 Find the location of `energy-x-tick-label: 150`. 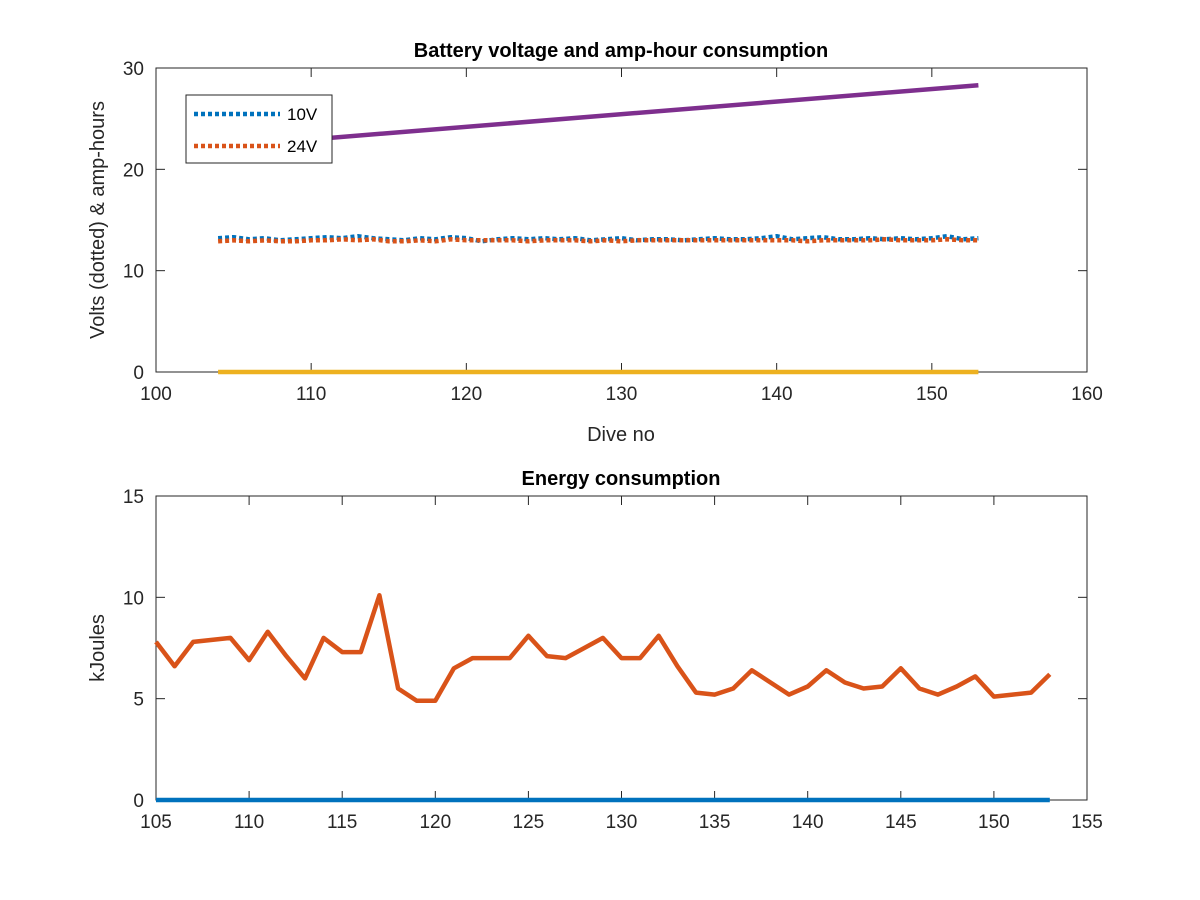

energy-x-tick-label: 150 is located at coordinates (994, 822).